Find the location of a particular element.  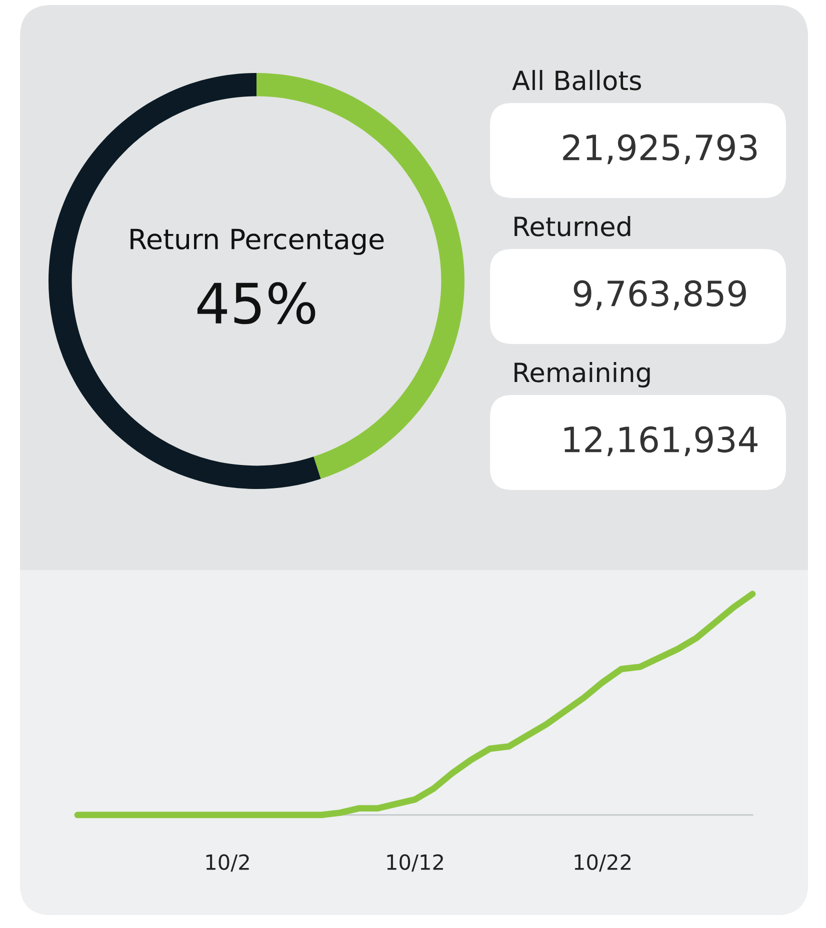

x-tick-label: 10/12 is located at coordinates (415, 863).